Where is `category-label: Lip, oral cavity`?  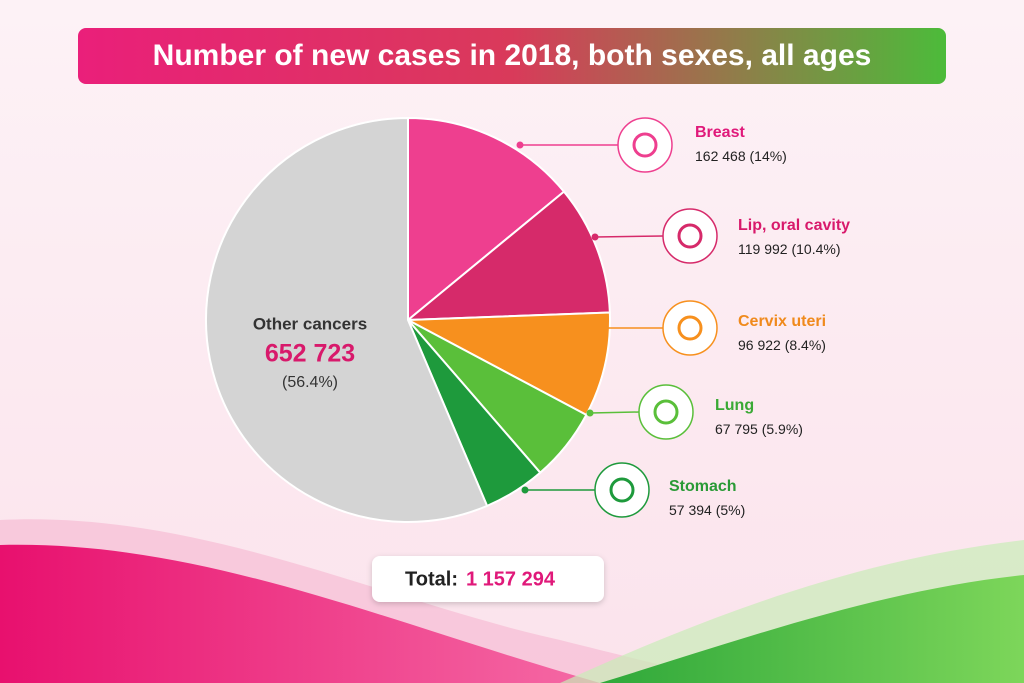 category-label: Lip, oral cavity is located at coordinates (794, 225).